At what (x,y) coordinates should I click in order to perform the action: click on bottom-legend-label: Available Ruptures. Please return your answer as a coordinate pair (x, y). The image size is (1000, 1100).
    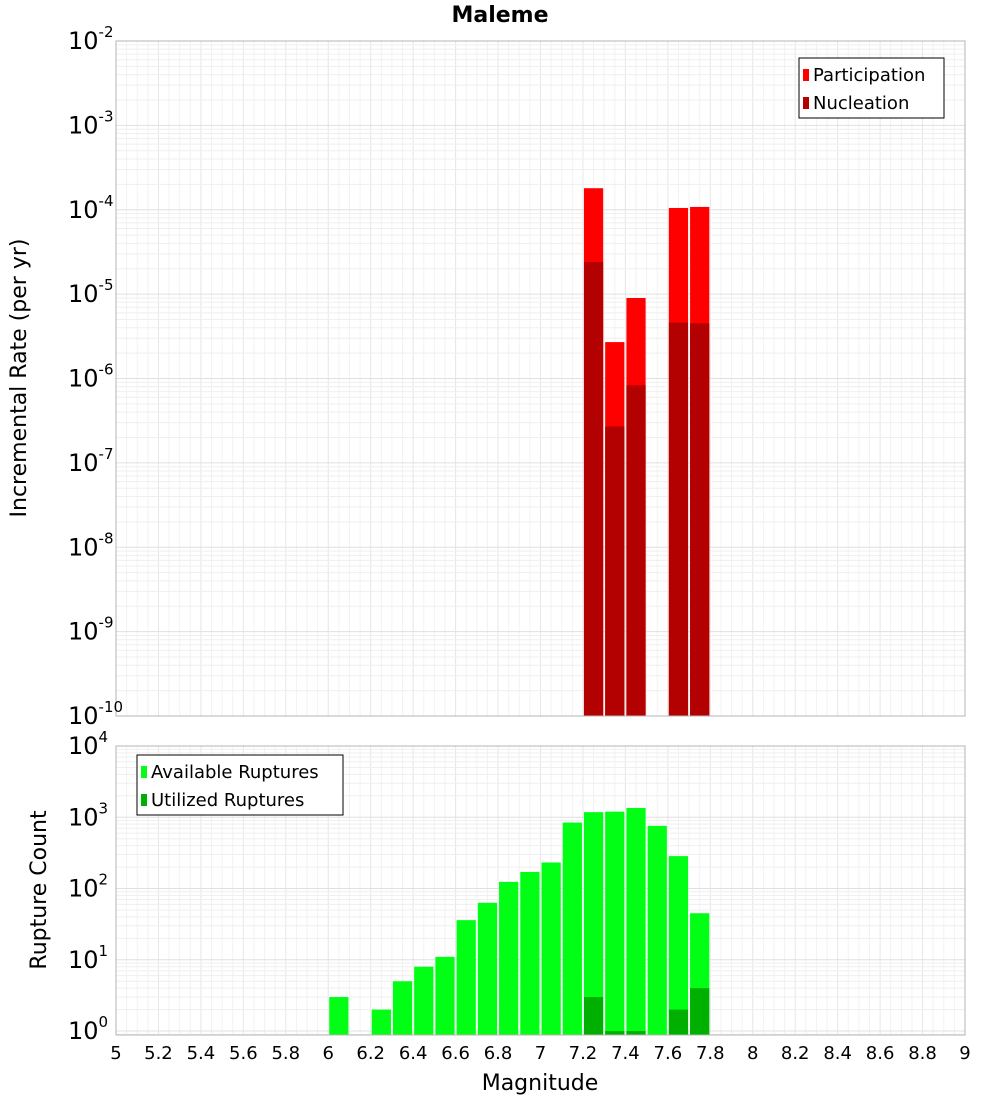
    Looking at the image, I should click on (235, 772).